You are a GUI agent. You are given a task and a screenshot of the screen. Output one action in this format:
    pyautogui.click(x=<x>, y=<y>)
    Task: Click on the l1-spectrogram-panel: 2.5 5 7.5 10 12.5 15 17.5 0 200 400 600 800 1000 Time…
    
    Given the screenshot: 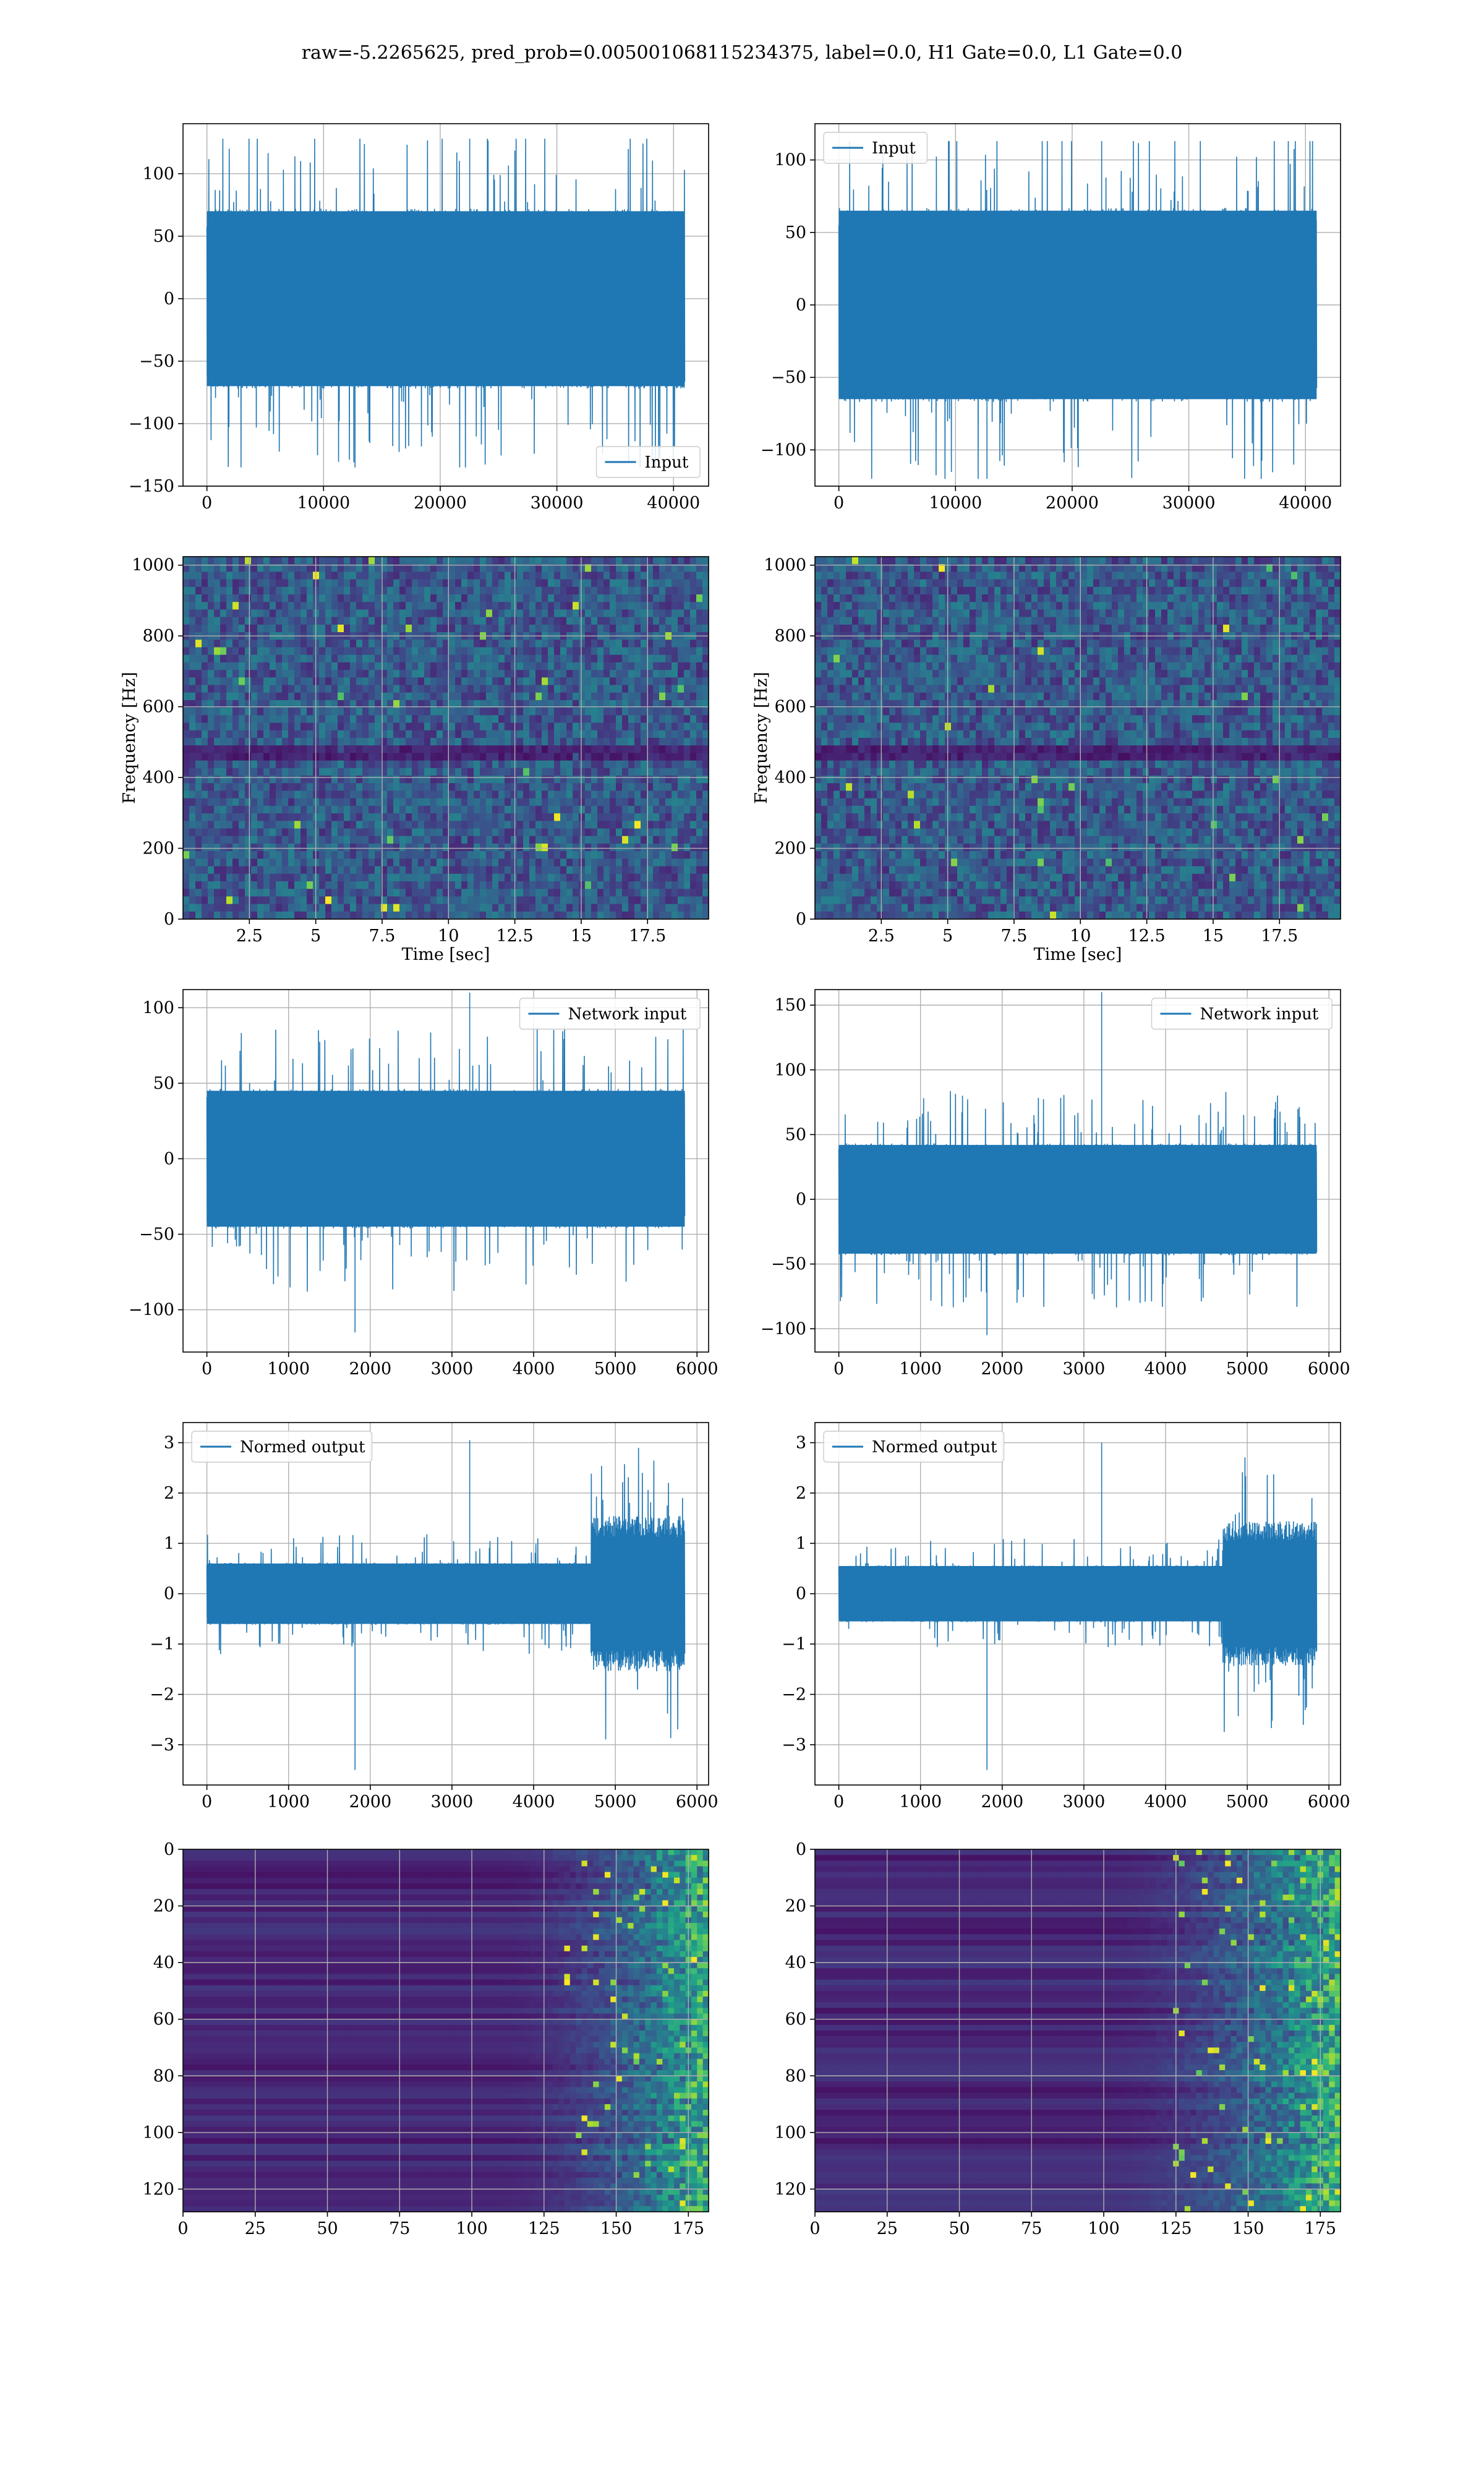 What is the action you would take?
    pyautogui.click(x=1046, y=760)
    